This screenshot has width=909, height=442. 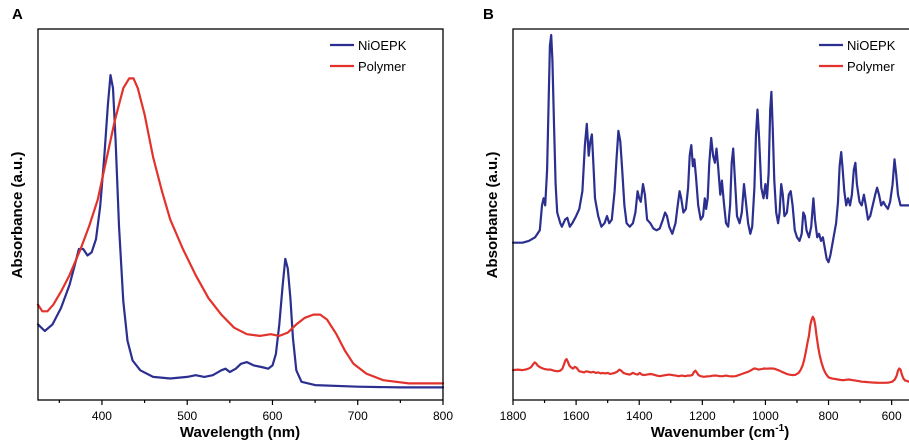 What do you see at coordinates (382, 66) in the screenshot?
I see `panel-a-legend-label-polymer: Polymer` at bounding box center [382, 66].